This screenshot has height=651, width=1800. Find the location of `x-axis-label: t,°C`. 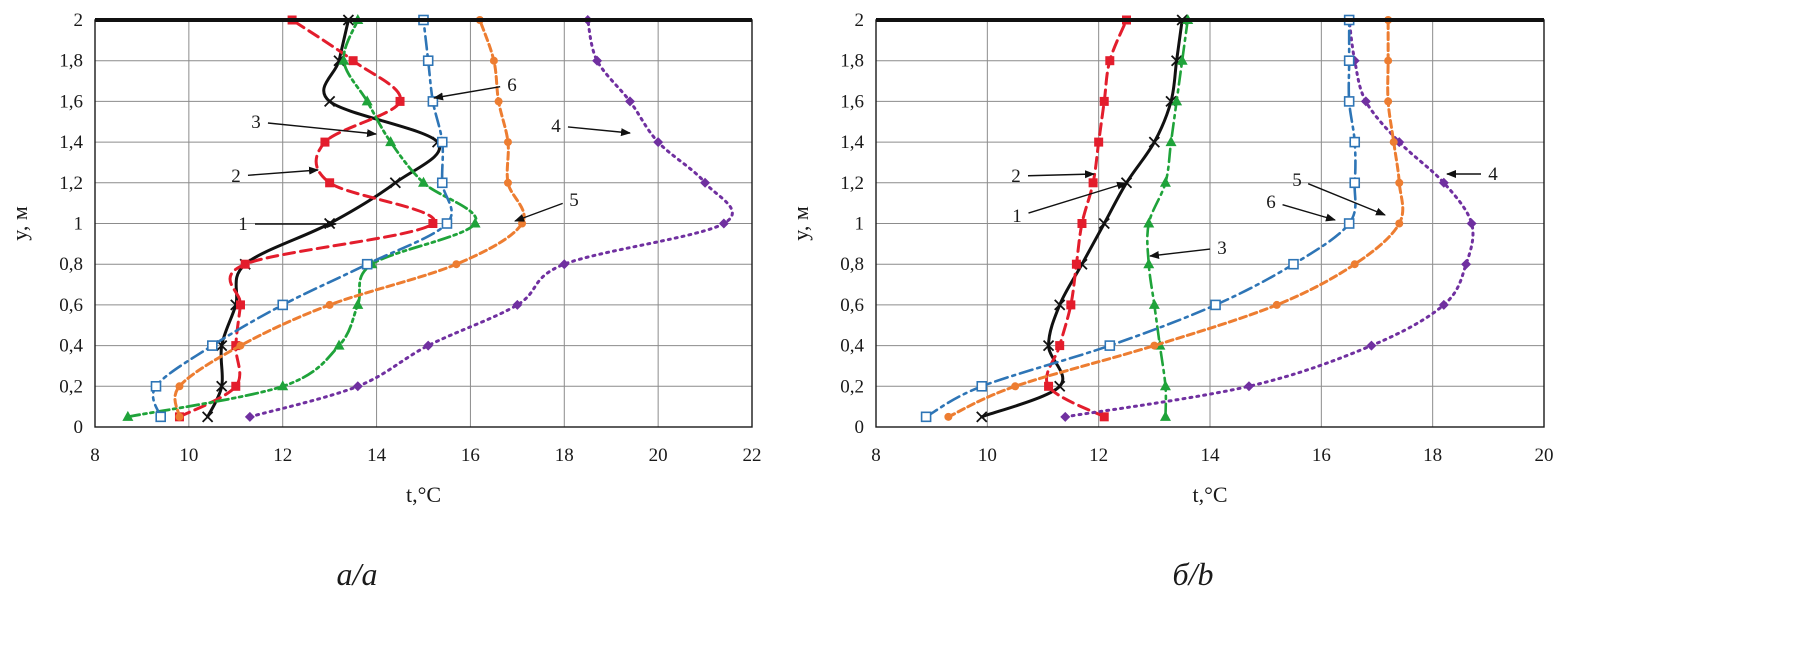

x-axis-label: t,°C is located at coordinates (1209, 494).